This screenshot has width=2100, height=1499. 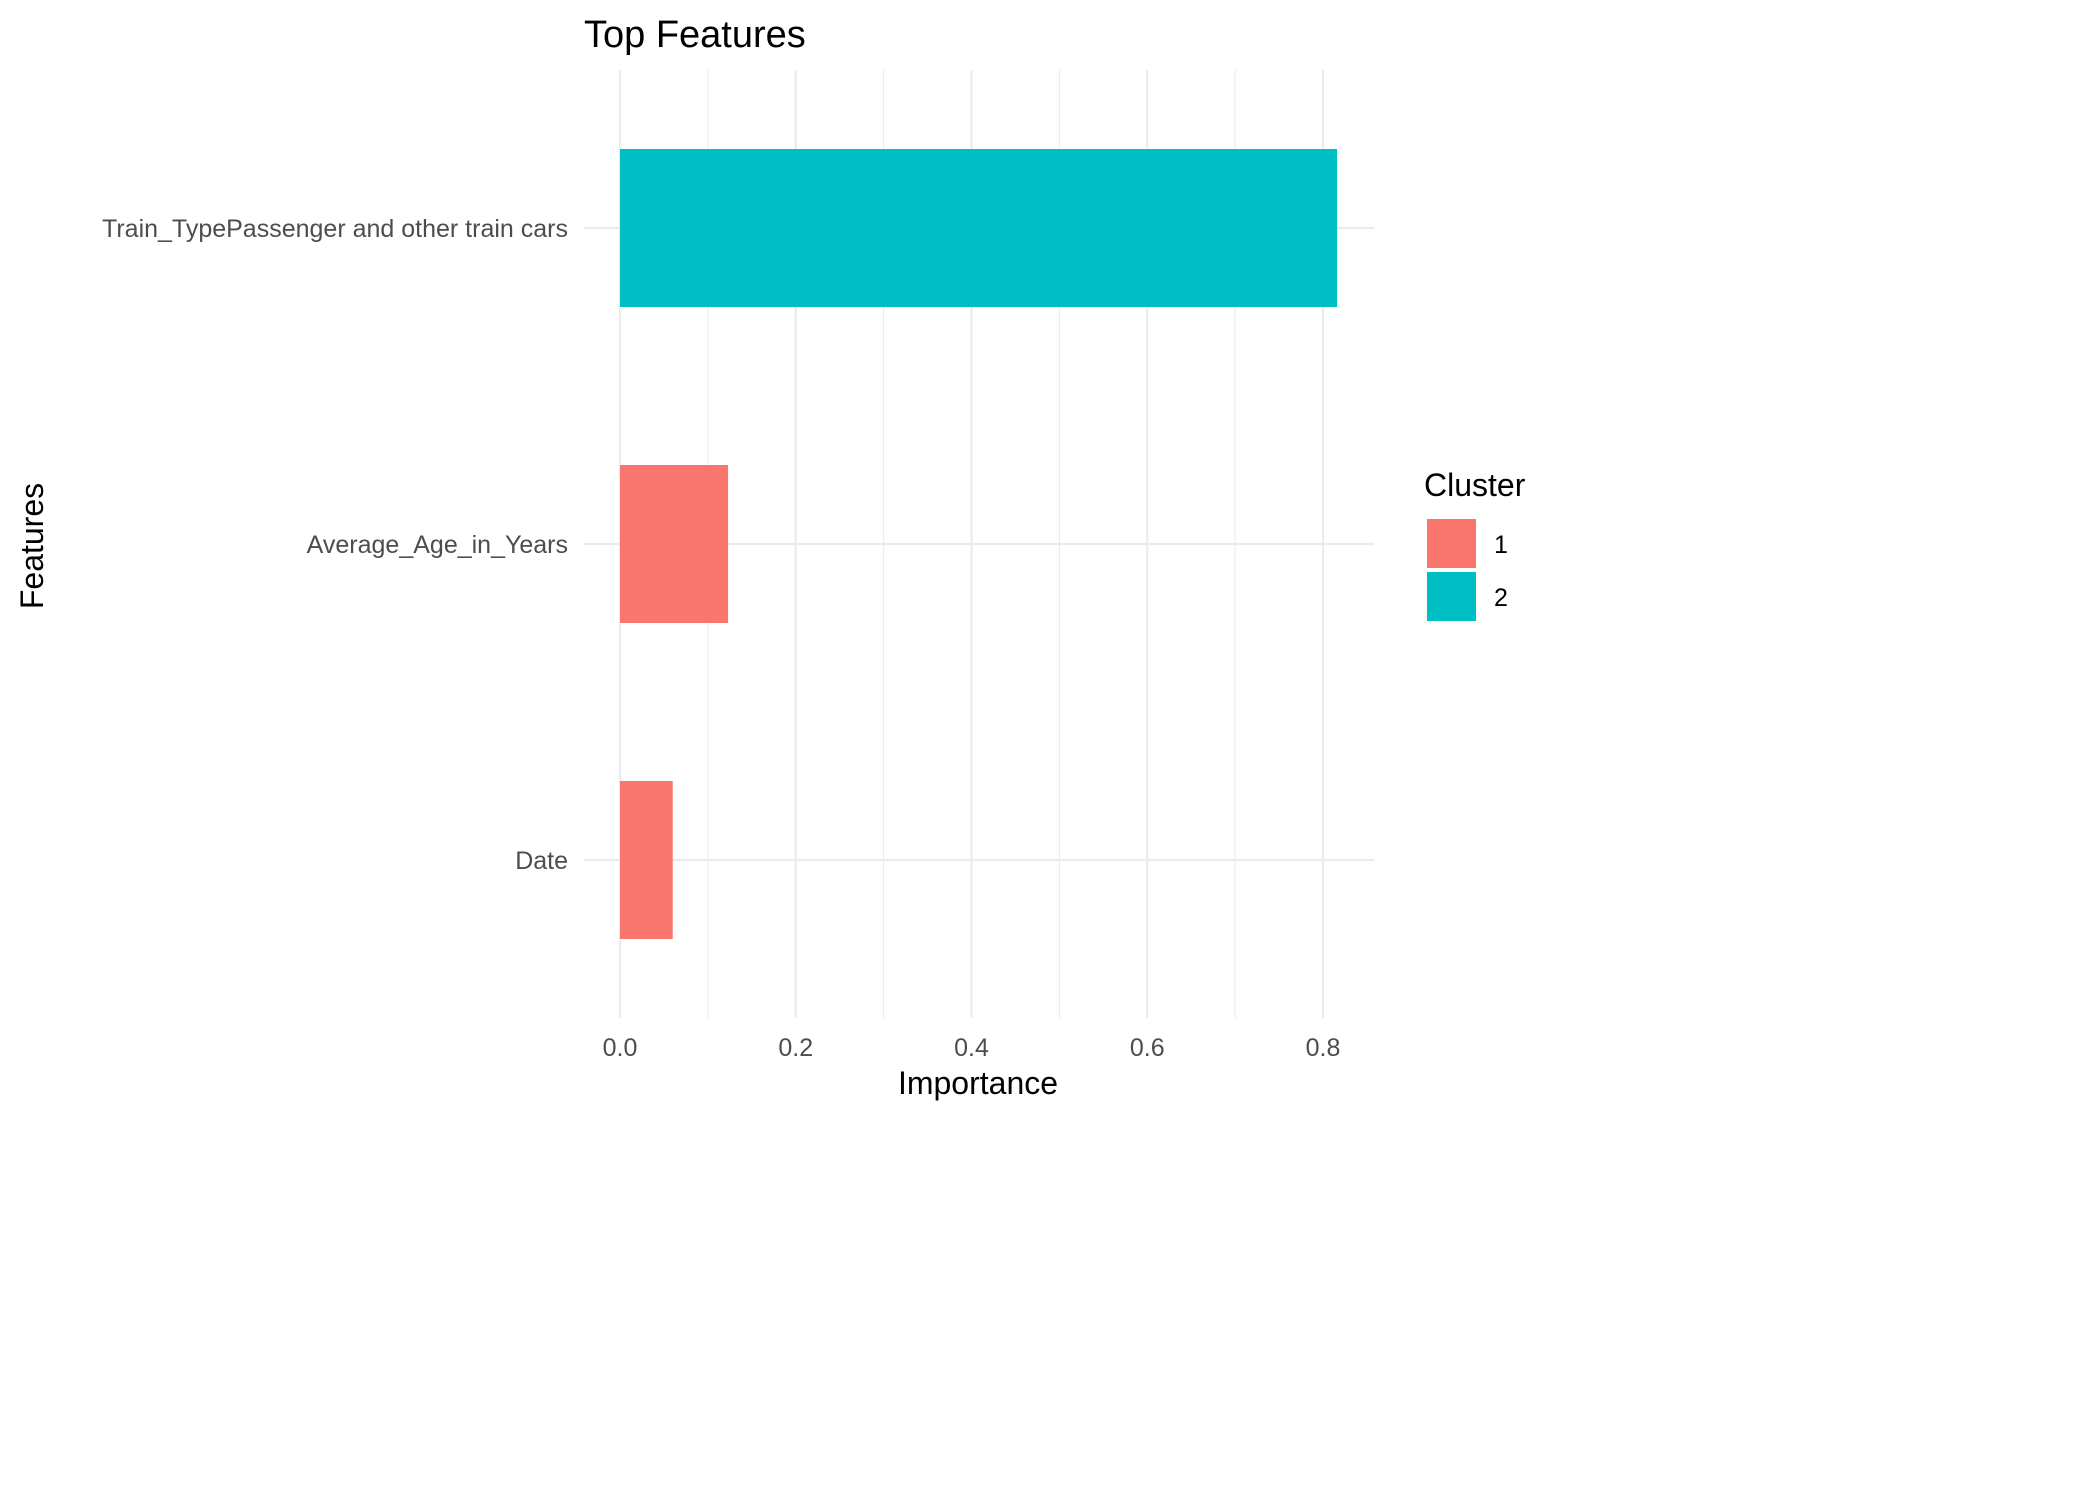 What do you see at coordinates (1475, 485) in the screenshot?
I see `legend-title: Cluster` at bounding box center [1475, 485].